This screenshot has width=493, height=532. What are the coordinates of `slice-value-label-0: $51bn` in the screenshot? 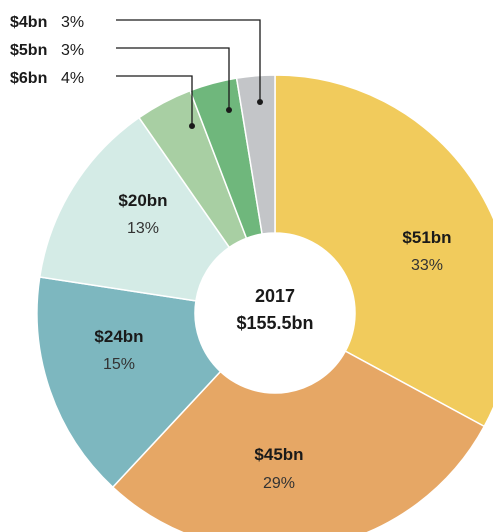 It's located at (426, 237).